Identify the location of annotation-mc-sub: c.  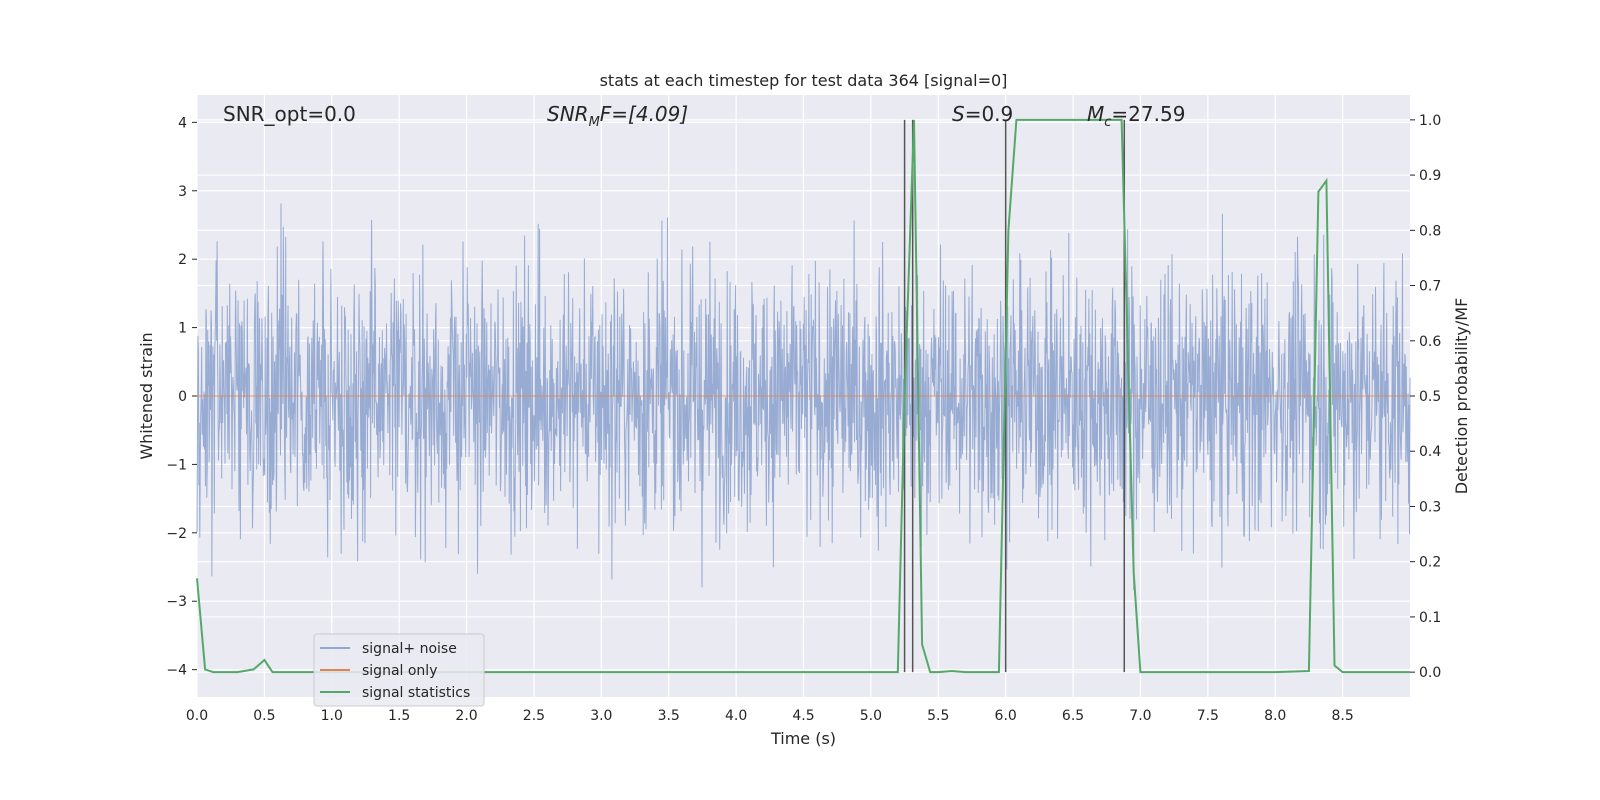
(1107, 122).